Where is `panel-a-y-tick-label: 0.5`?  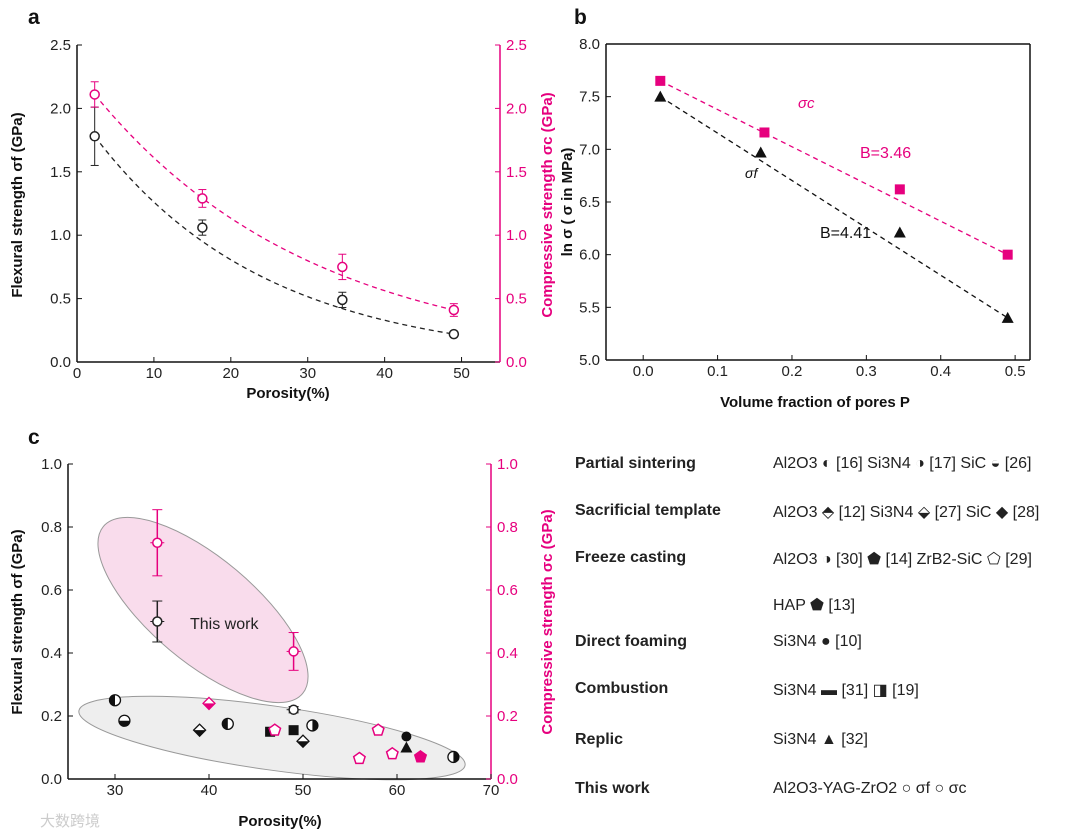 panel-a-y-tick-label: 0.5 is located at coordinates (60, 299).